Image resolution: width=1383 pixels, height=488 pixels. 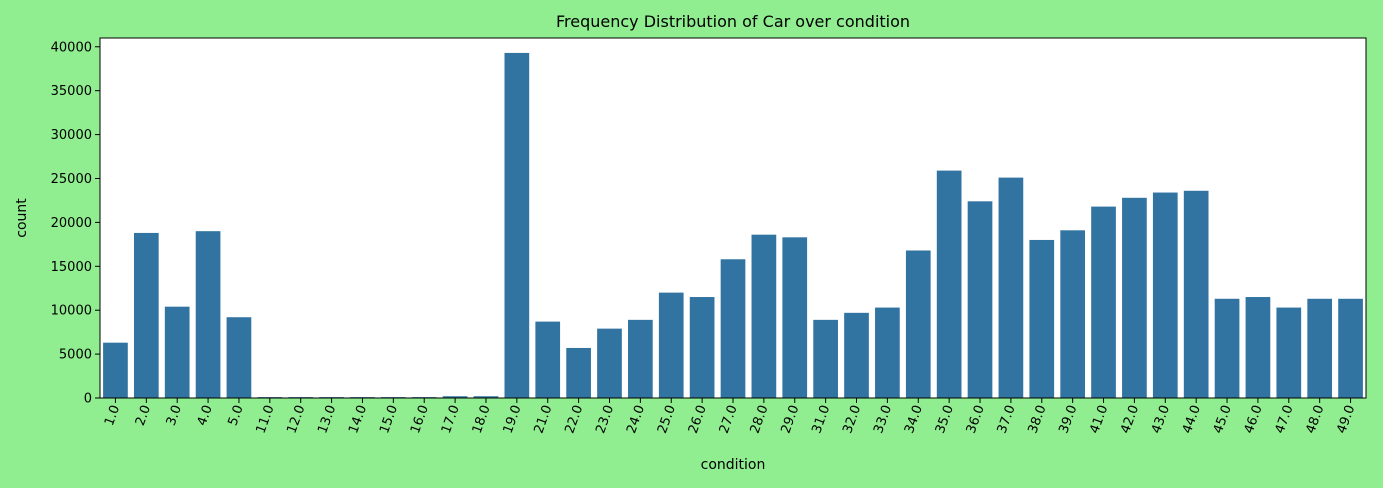 I want to click on x-tick-label: 44.0, so click(x=1192, y=419).